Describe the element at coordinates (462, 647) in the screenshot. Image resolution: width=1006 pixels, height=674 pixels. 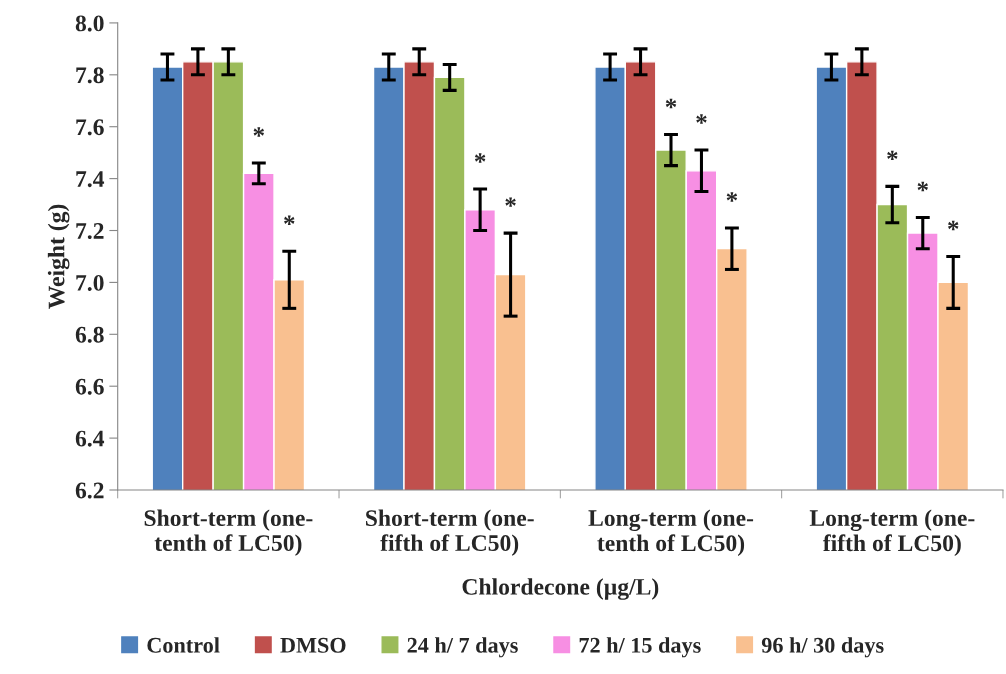
I see `legend-label: 24 h/ 7 days` at that location.